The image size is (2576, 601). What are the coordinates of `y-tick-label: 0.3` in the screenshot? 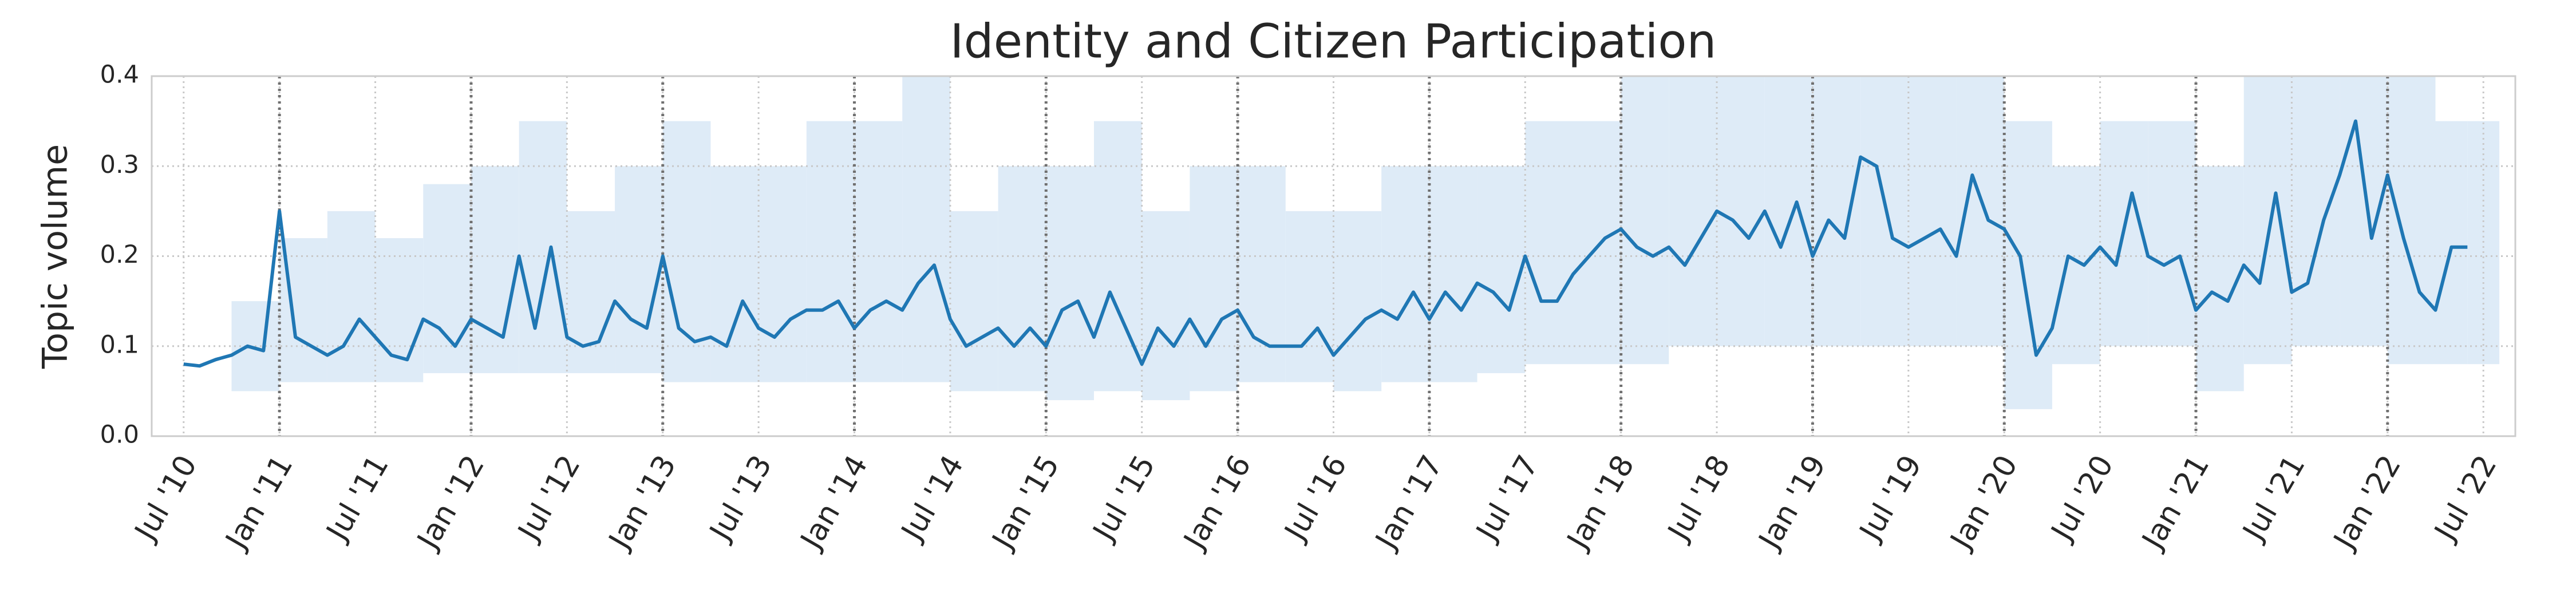 It's located at (119, 165).